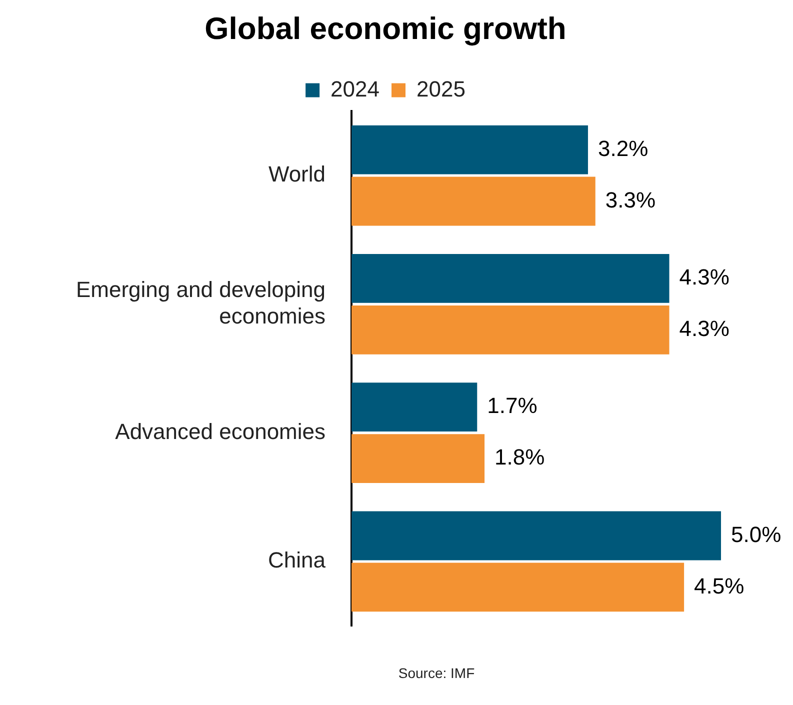 The image size is (793, 705). Describe the element at coordinates (756, 534) in the screenshot. I see `data-label: 5.0%` at that location.